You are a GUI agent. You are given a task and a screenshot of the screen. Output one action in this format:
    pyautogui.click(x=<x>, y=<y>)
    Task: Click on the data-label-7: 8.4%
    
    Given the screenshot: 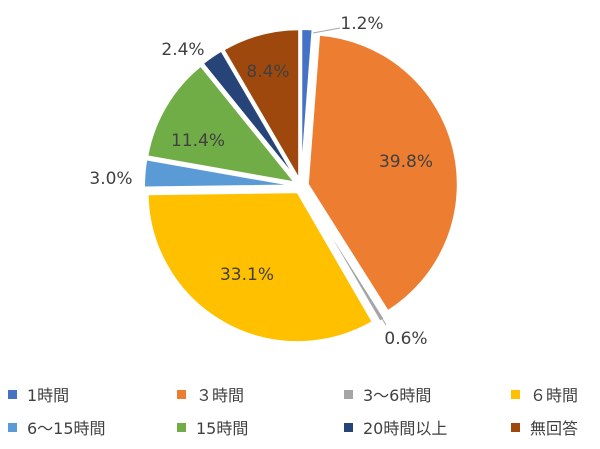 What is the action you would take?
    pyautogui.click(x=267, y=72)
    